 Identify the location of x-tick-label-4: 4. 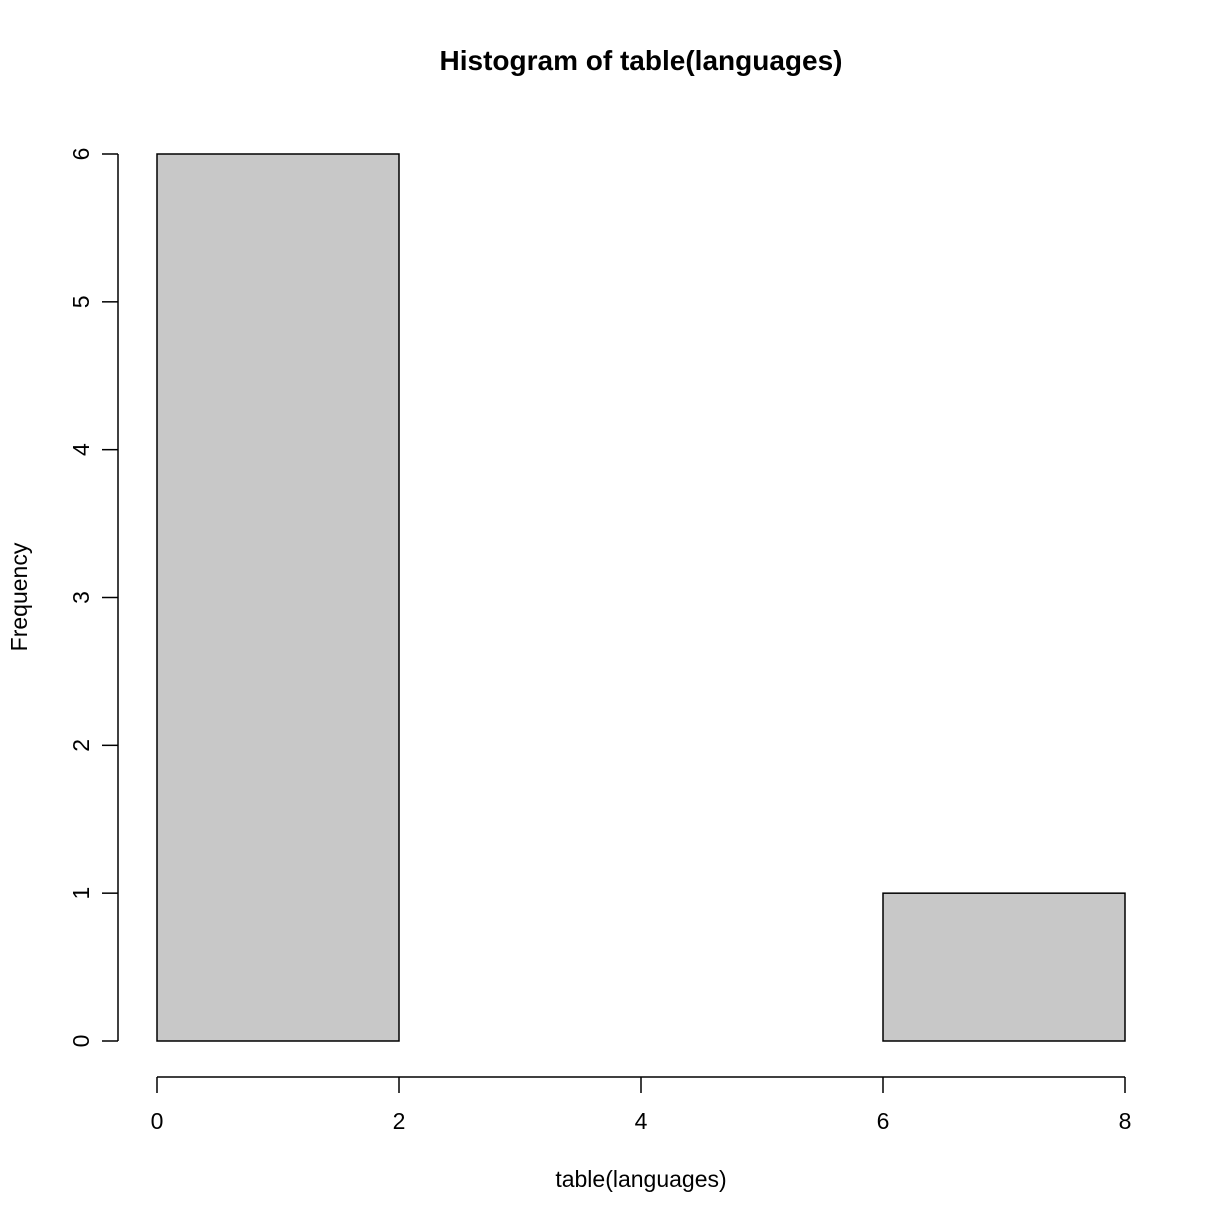
(641, 1121).